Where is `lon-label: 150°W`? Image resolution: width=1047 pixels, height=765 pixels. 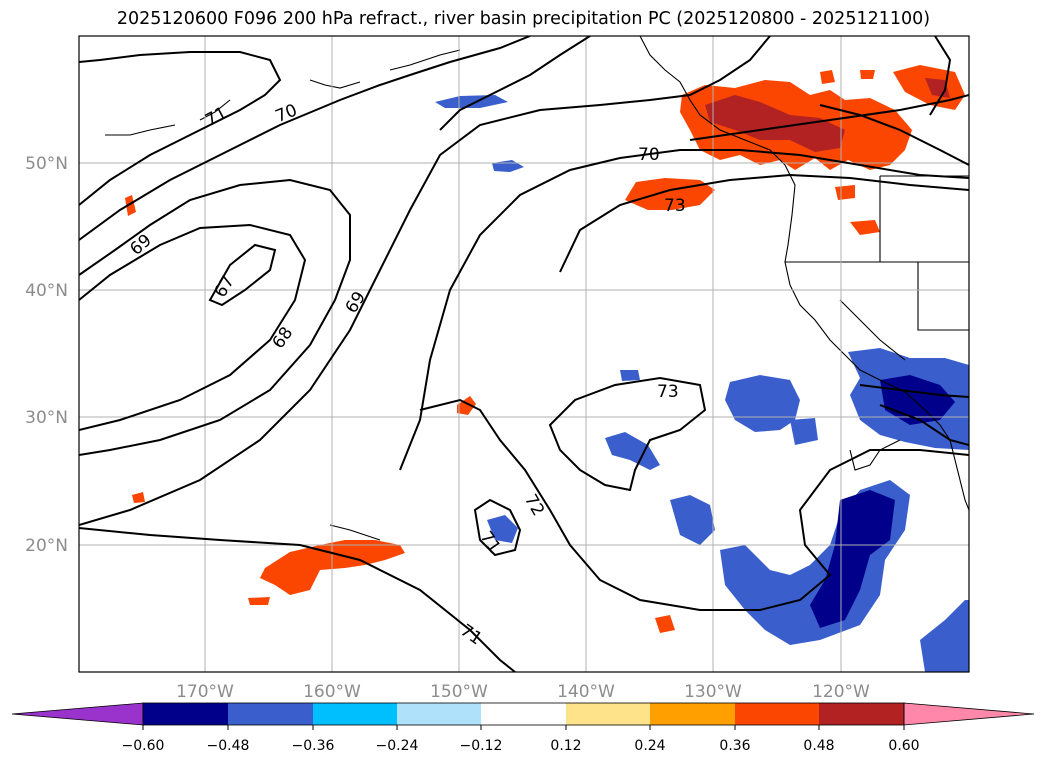
lon-label: 150°W is located at coordinates (459, 692).